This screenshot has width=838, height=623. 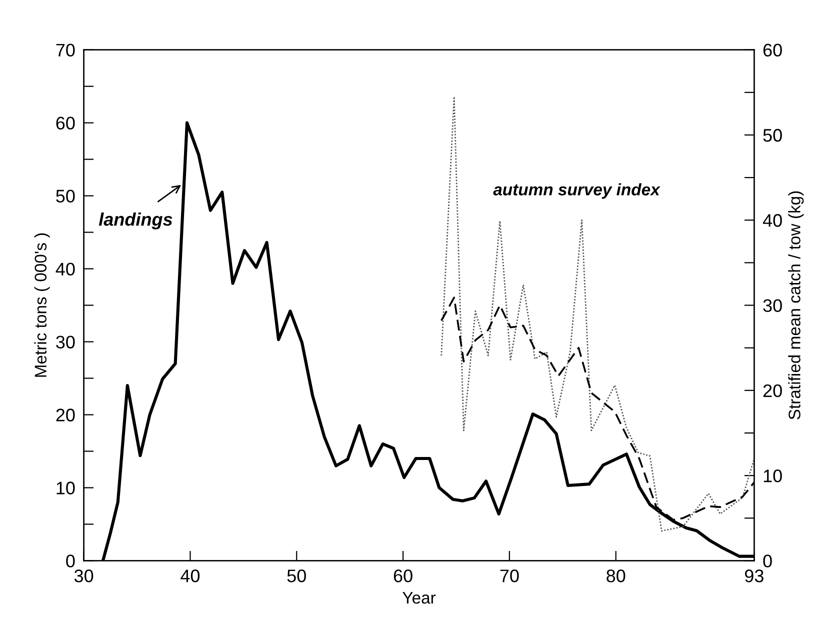 What do you see at coordinates (190, 576) in the screenshot?
I see `x-tick-label: 40` at bounding box center [190, 576].